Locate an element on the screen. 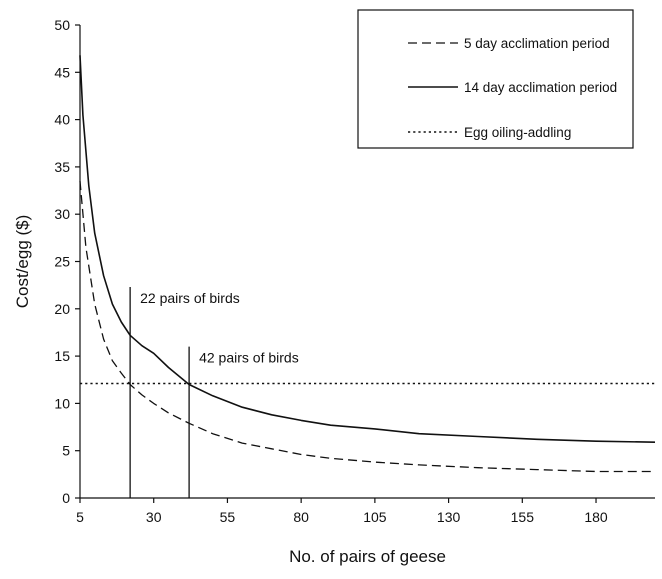  x-tick-label: 30 is located at coordinates (154, 517).